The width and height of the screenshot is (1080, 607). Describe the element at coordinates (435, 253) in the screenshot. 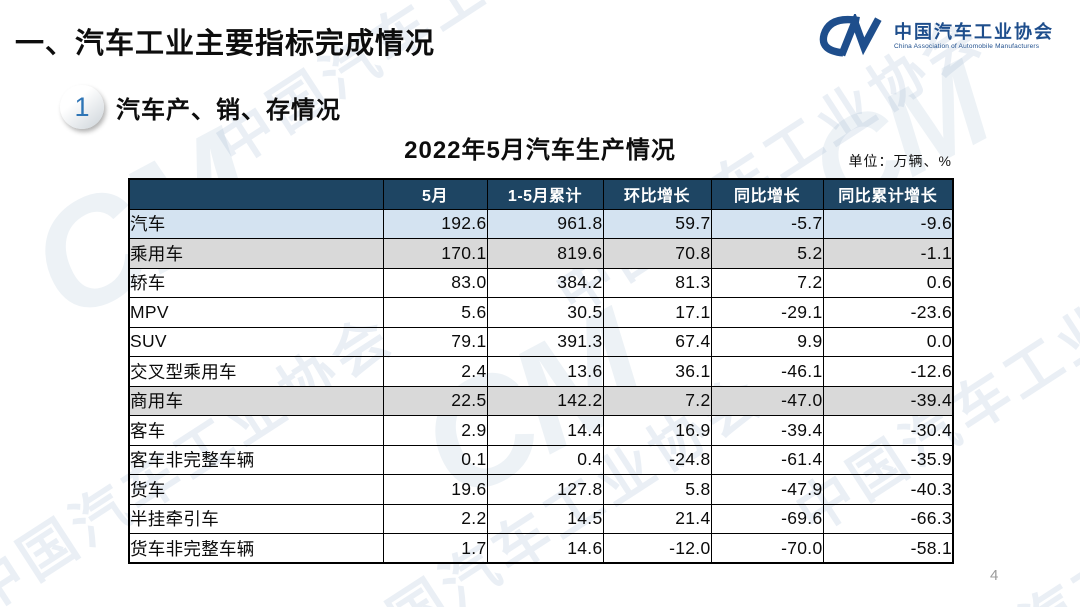

I see `cell-value: 170.1` at that location.